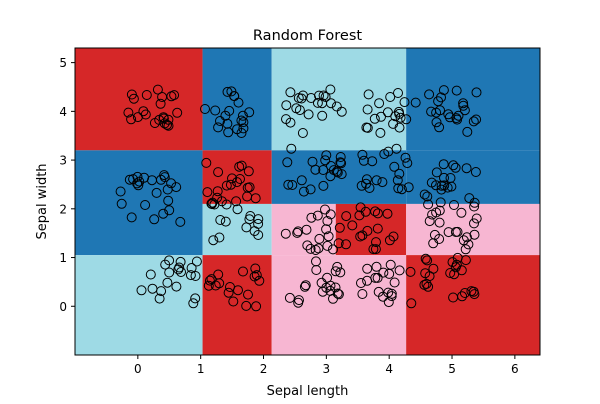 The width and height of the screenshot is (600, 404). I want to click on y-axis: 0 1 2 3 4 5, so click(67, 185).